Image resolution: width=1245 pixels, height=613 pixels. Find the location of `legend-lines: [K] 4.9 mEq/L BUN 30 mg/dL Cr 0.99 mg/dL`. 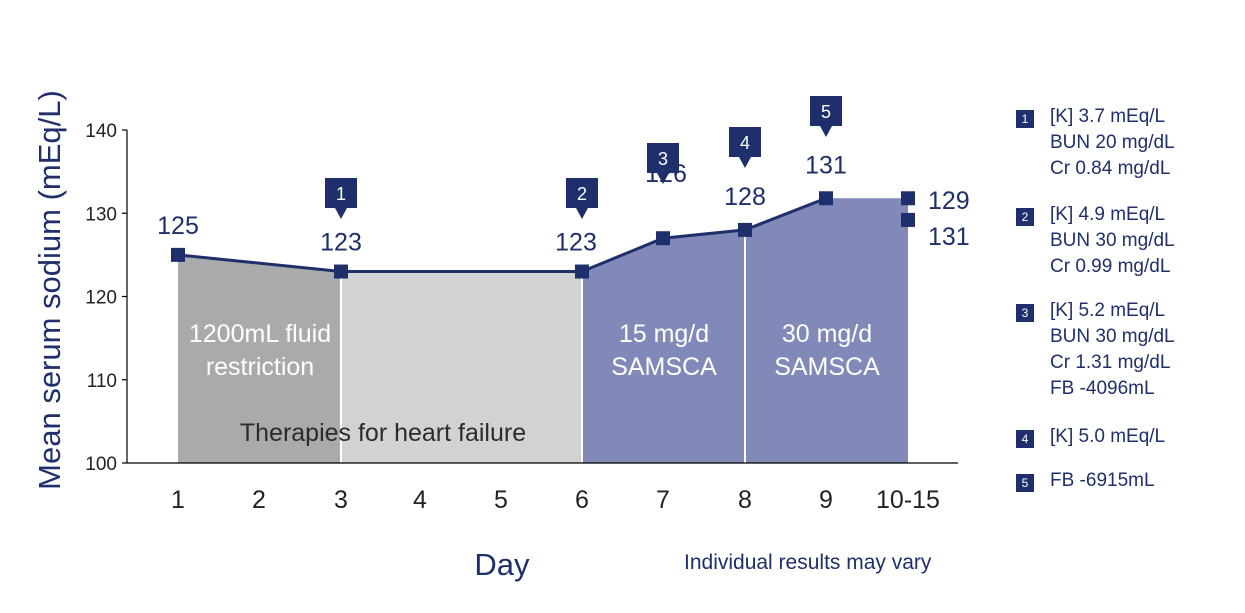

legend-lines: [K] 4.9 mEq/L BUN 30 mg/dL Cr 0.99 mg/dL is located at coordinates (1145, 241).